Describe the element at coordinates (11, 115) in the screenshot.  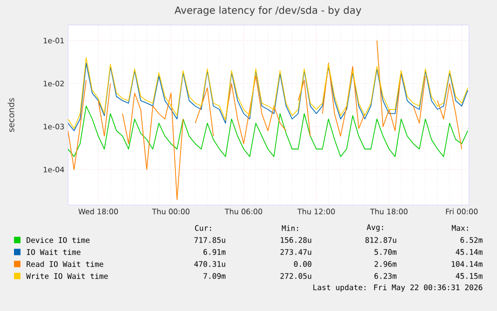
I see `y-axis-title: seconds` at that location.